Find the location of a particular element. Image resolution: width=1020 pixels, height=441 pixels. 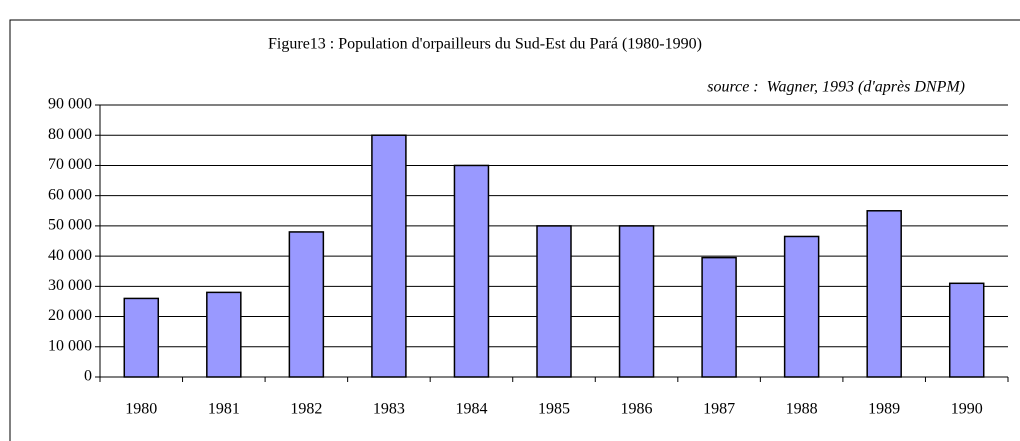

x-tick-label: 1981 is located at coordinates (224, 409).